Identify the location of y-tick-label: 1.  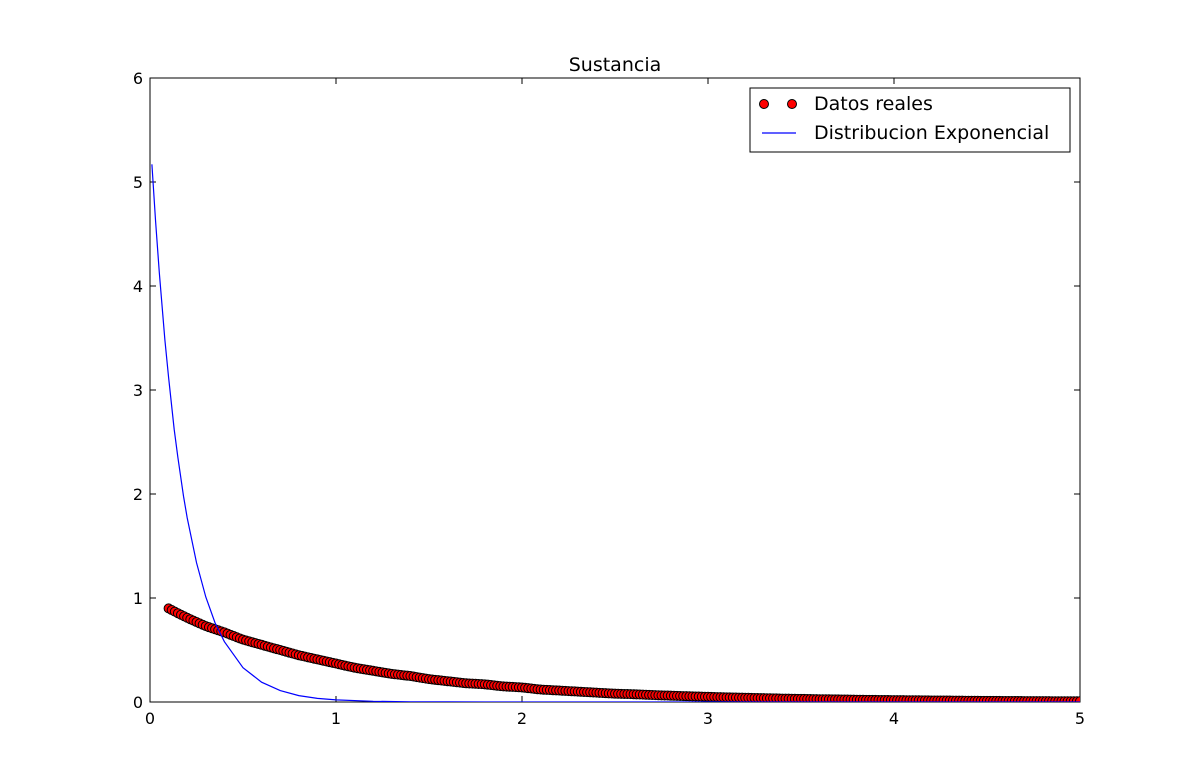
(138, 598).